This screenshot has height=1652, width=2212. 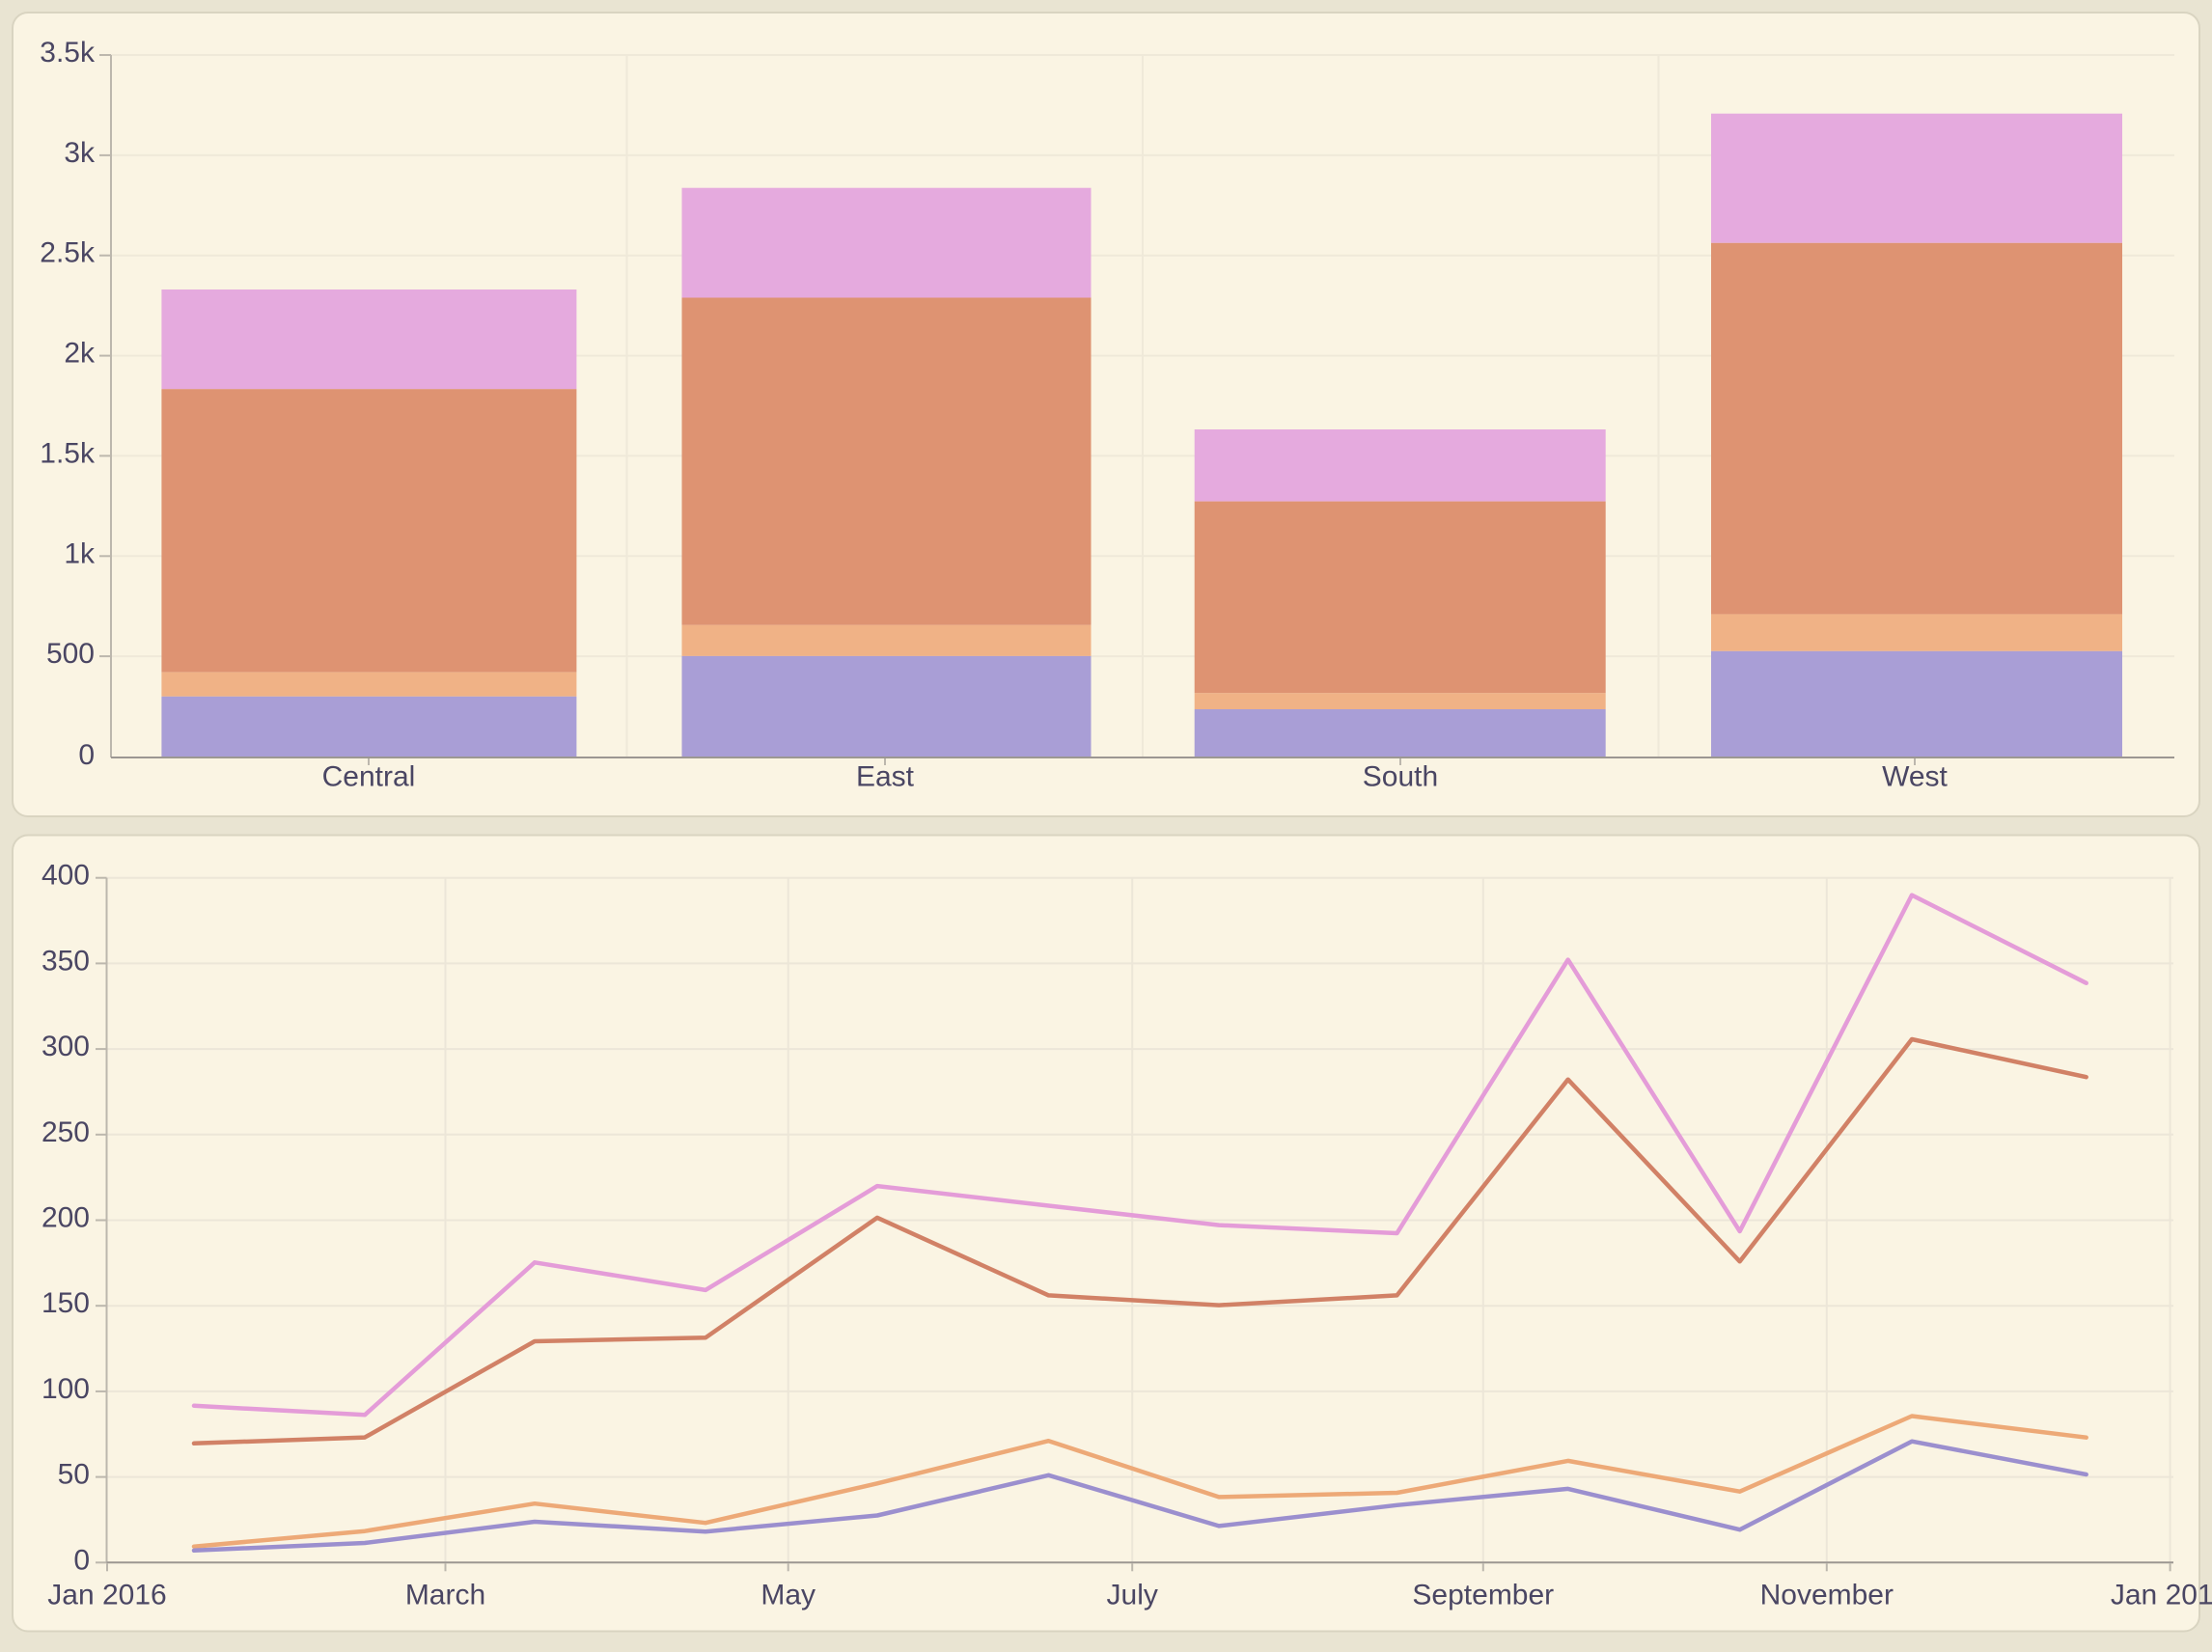 I want to click on svg-text: 1.5k, so click(x=68, y=453).